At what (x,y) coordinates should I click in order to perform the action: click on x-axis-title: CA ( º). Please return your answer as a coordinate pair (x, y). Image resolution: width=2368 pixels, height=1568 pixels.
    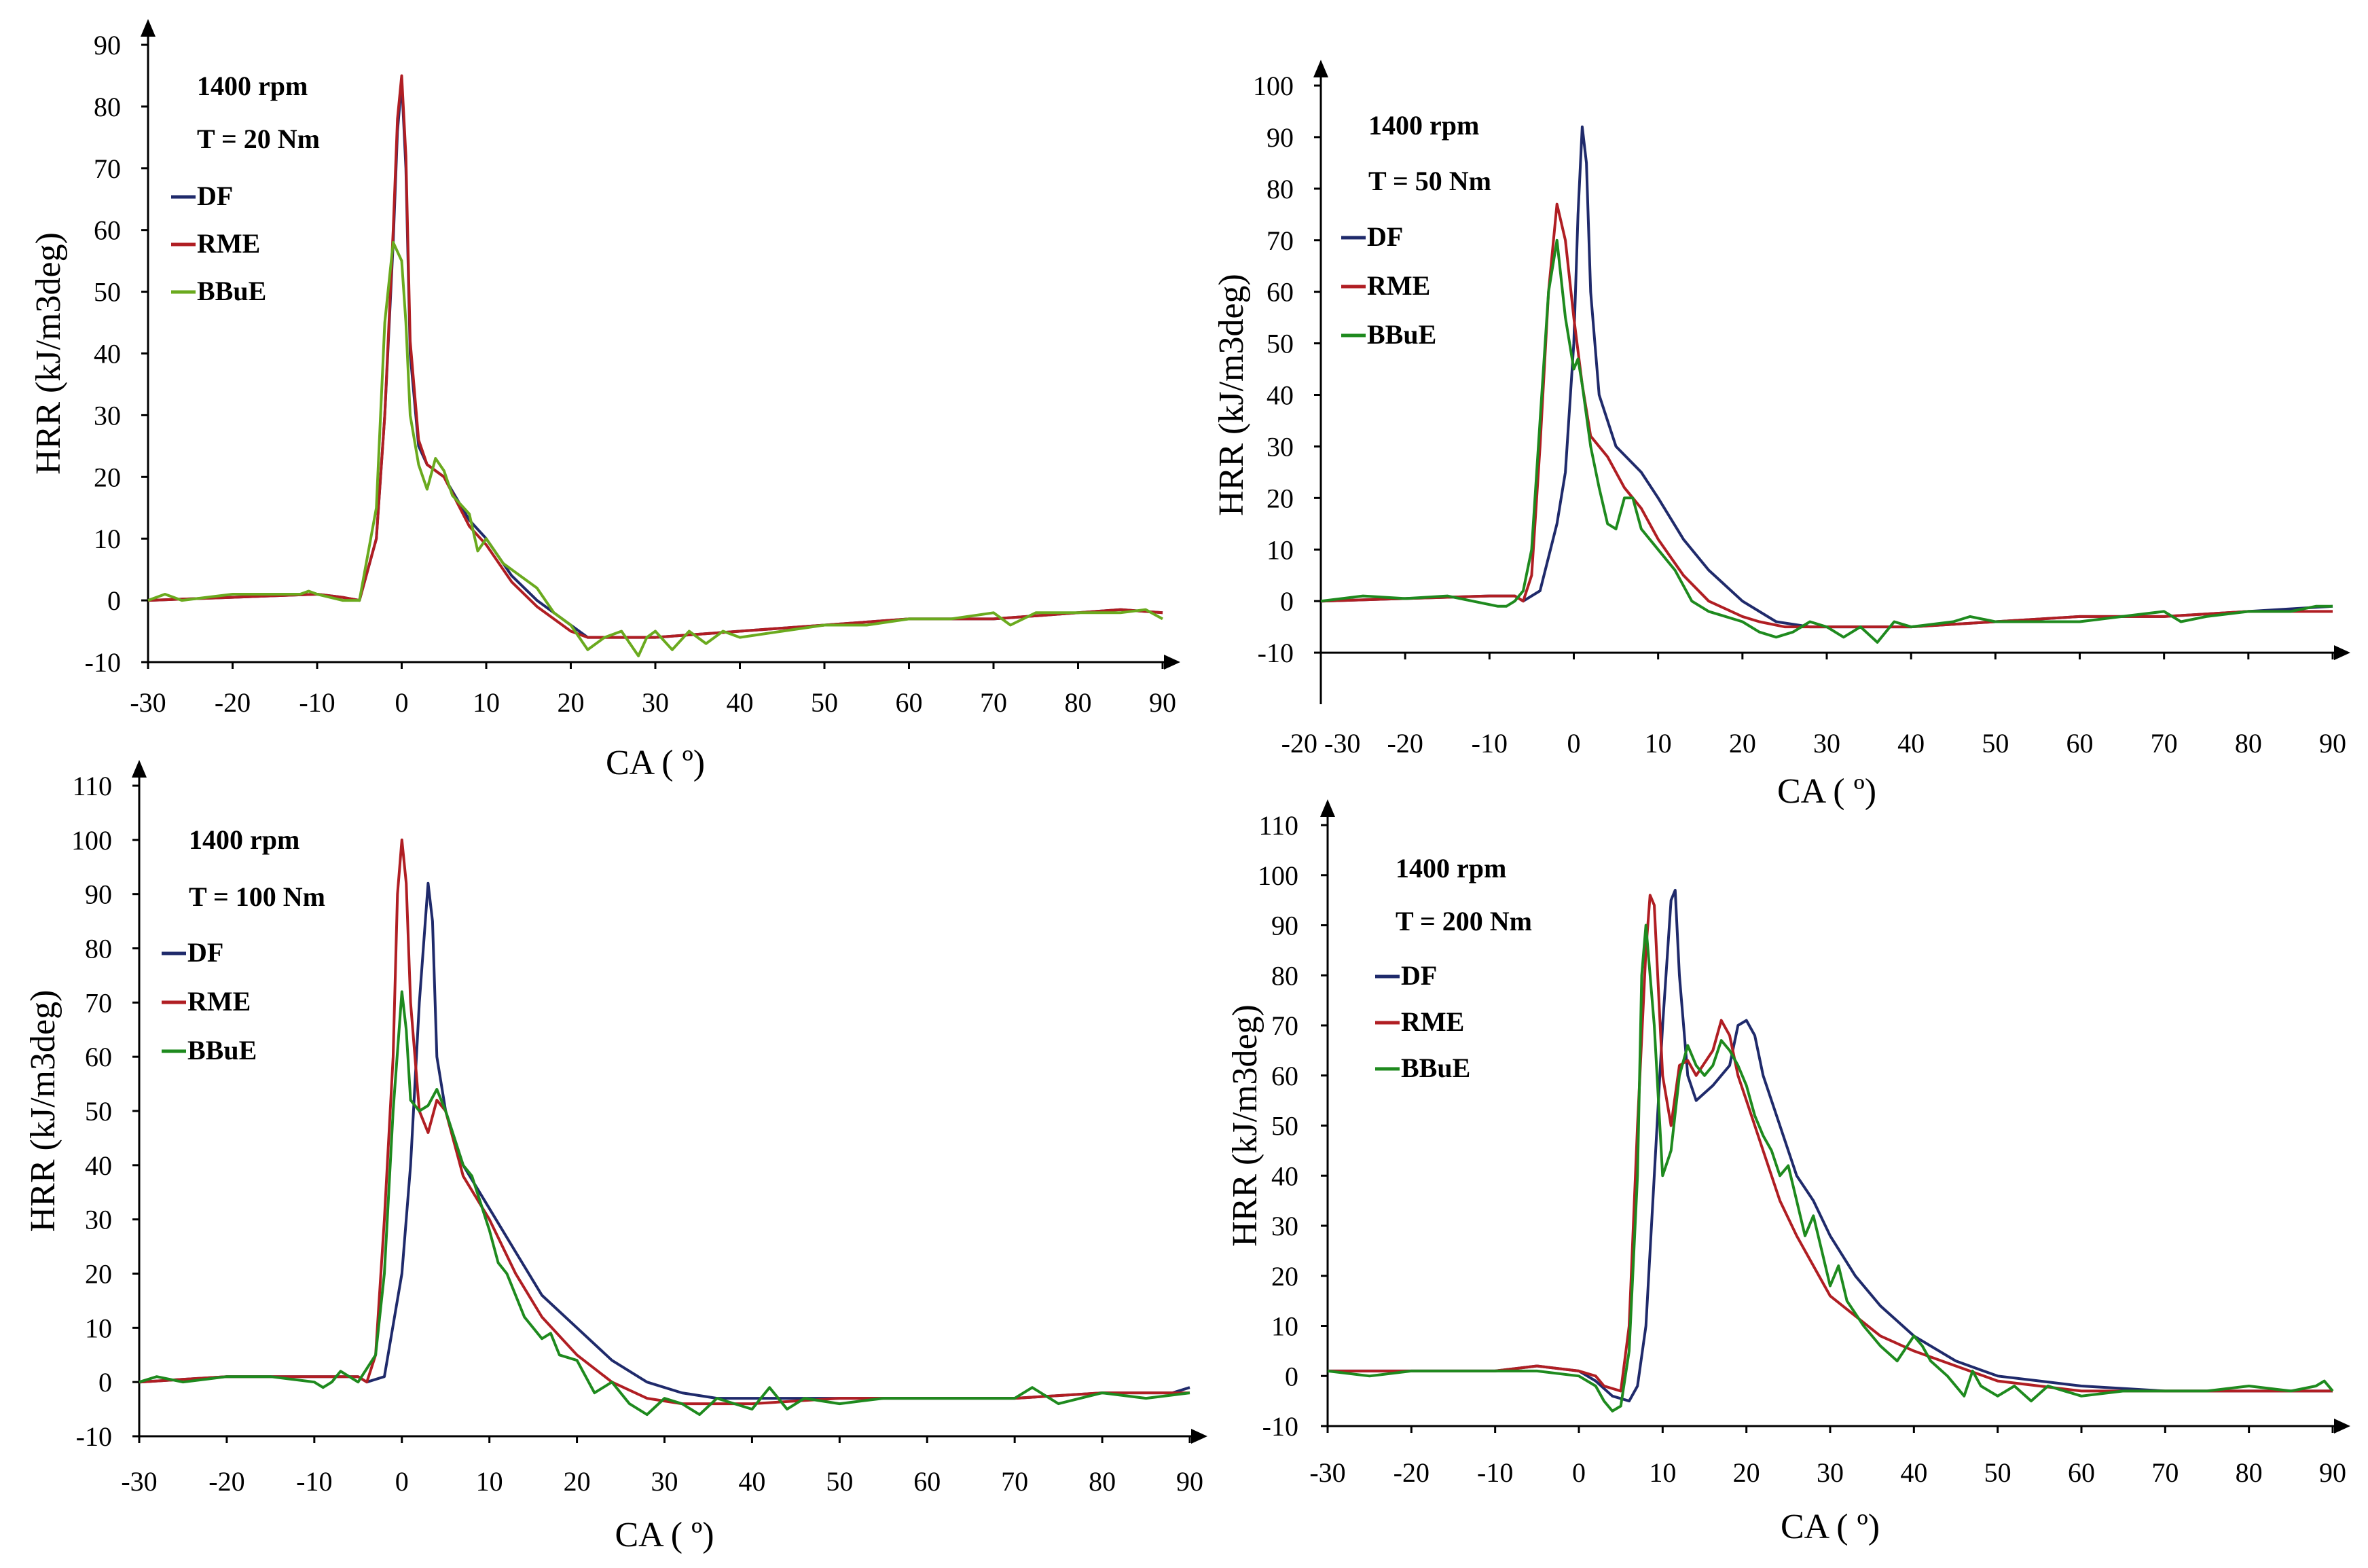
    Looking at the image, I should click on (664, 1535).